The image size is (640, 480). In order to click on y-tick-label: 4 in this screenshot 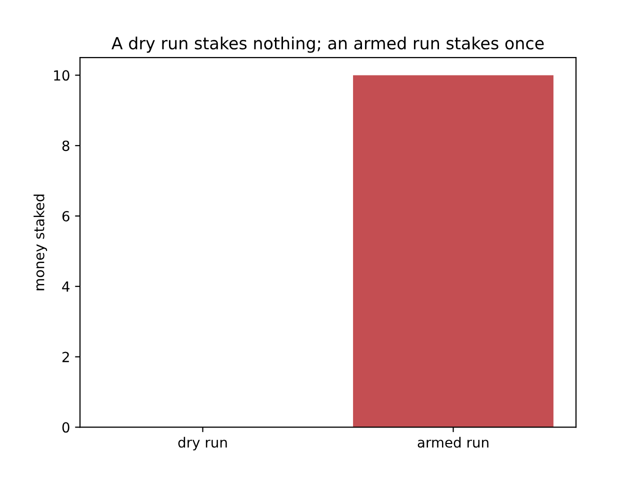, I will do `click(66, 287)`.